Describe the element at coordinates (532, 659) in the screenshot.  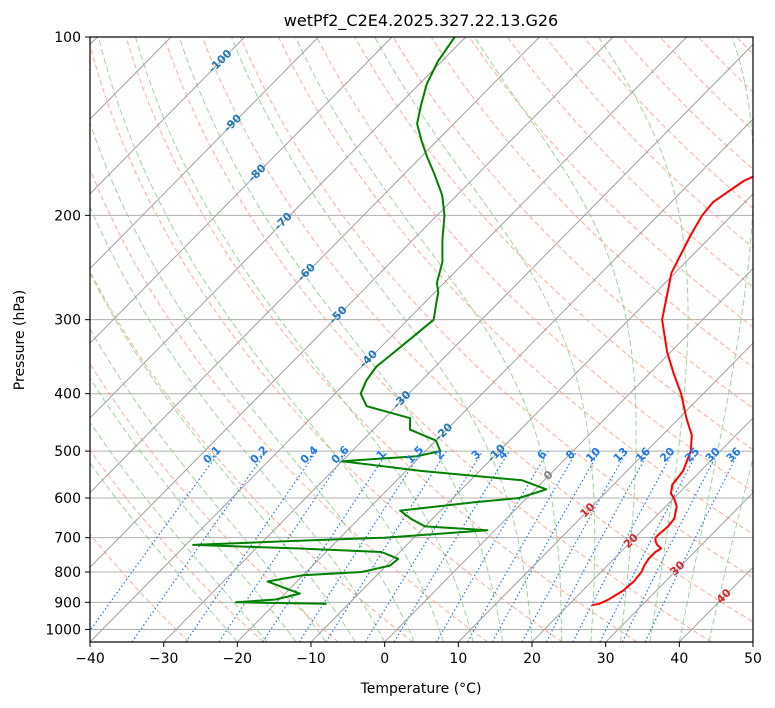
I see `x-tick-label: 20` at that location.